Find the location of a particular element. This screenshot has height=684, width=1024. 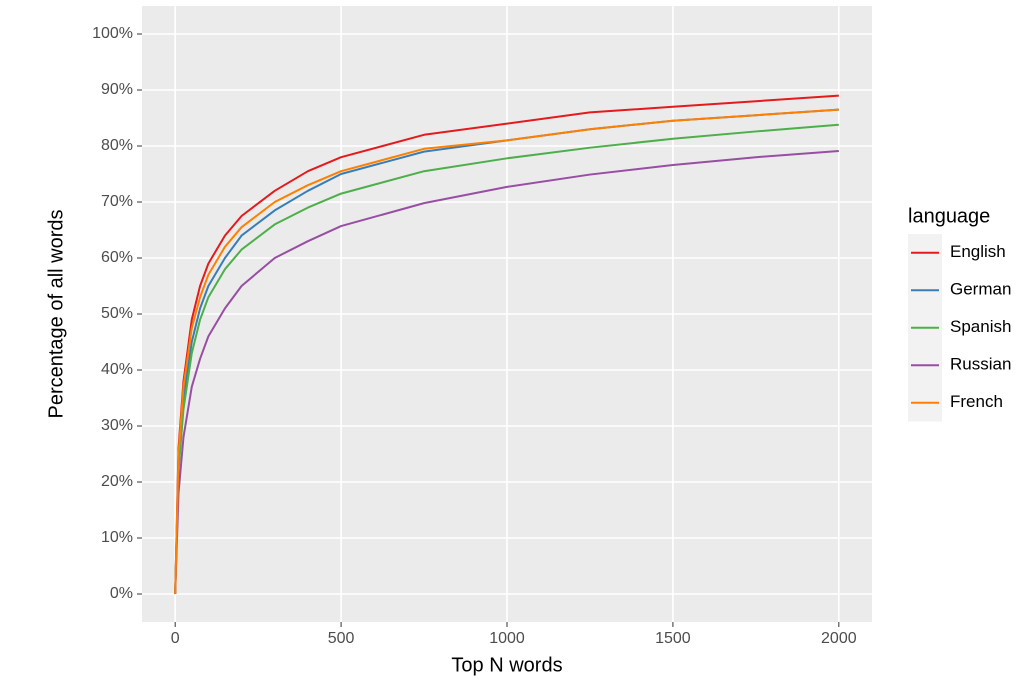

y-tick-label: 80% is located at coordinates (117, 145).